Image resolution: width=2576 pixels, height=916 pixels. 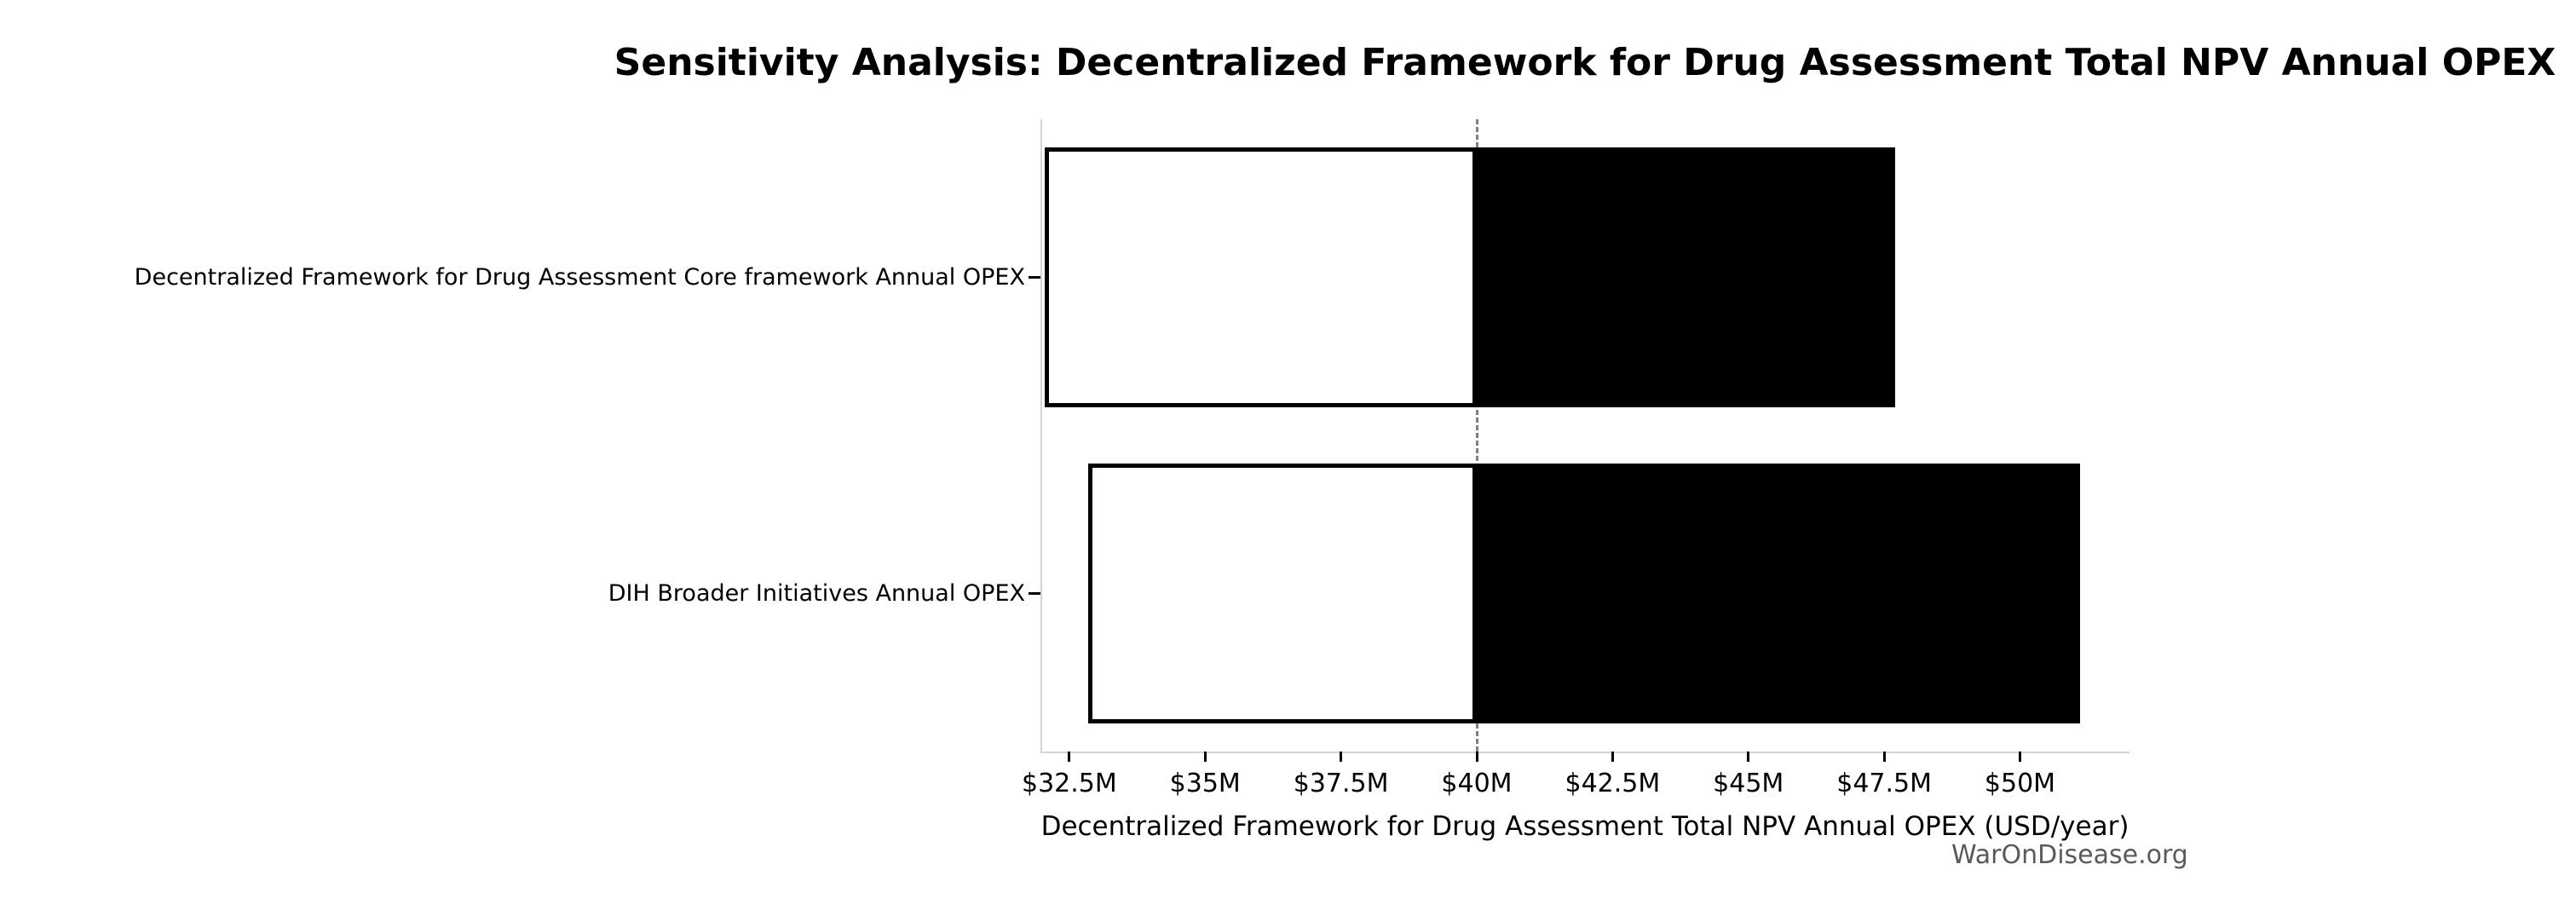 I want to click on x-tick-label: $50M, so click(x=2020, y=783).